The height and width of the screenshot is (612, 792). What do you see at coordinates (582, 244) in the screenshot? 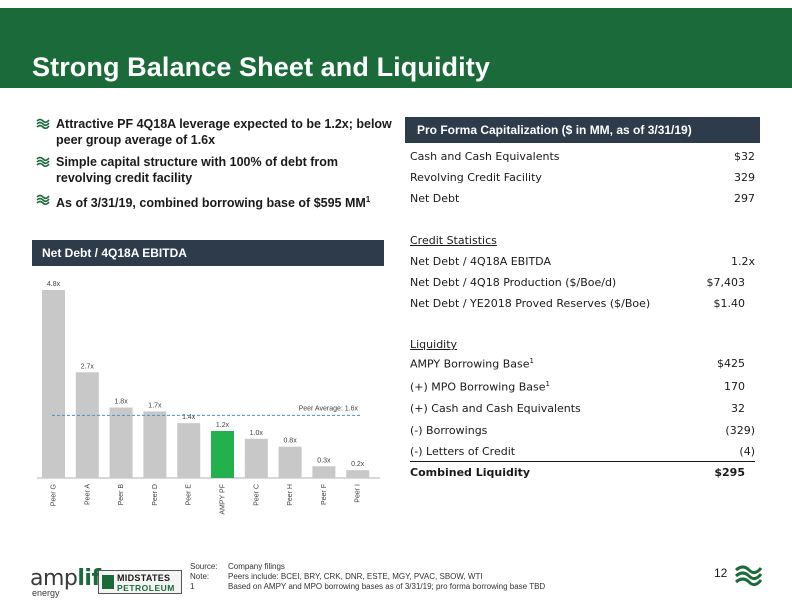
I see `section-title: Credit Statistics` at bounding box center [582, 244].